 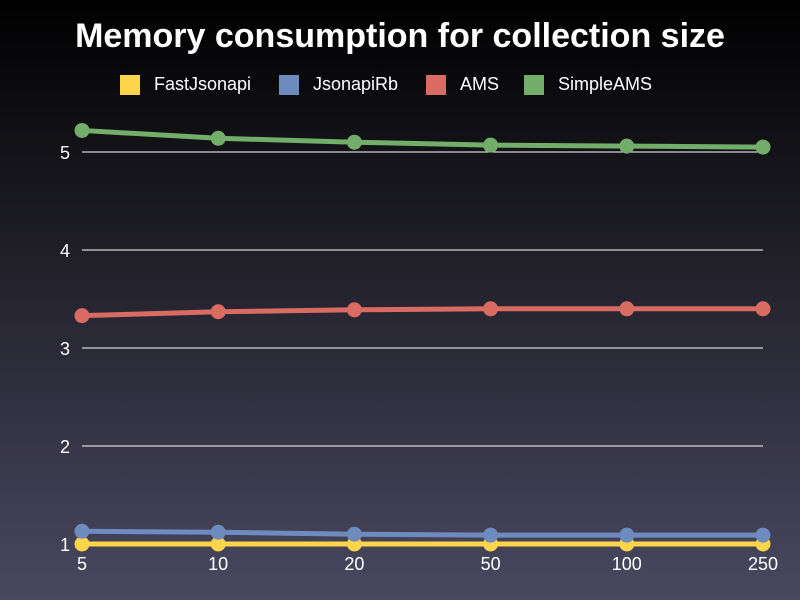 What do you see at coordinates (605, 84) in the screenshot?
I see `legend-label: SimpleAMS` at bounding box center [605, 84].